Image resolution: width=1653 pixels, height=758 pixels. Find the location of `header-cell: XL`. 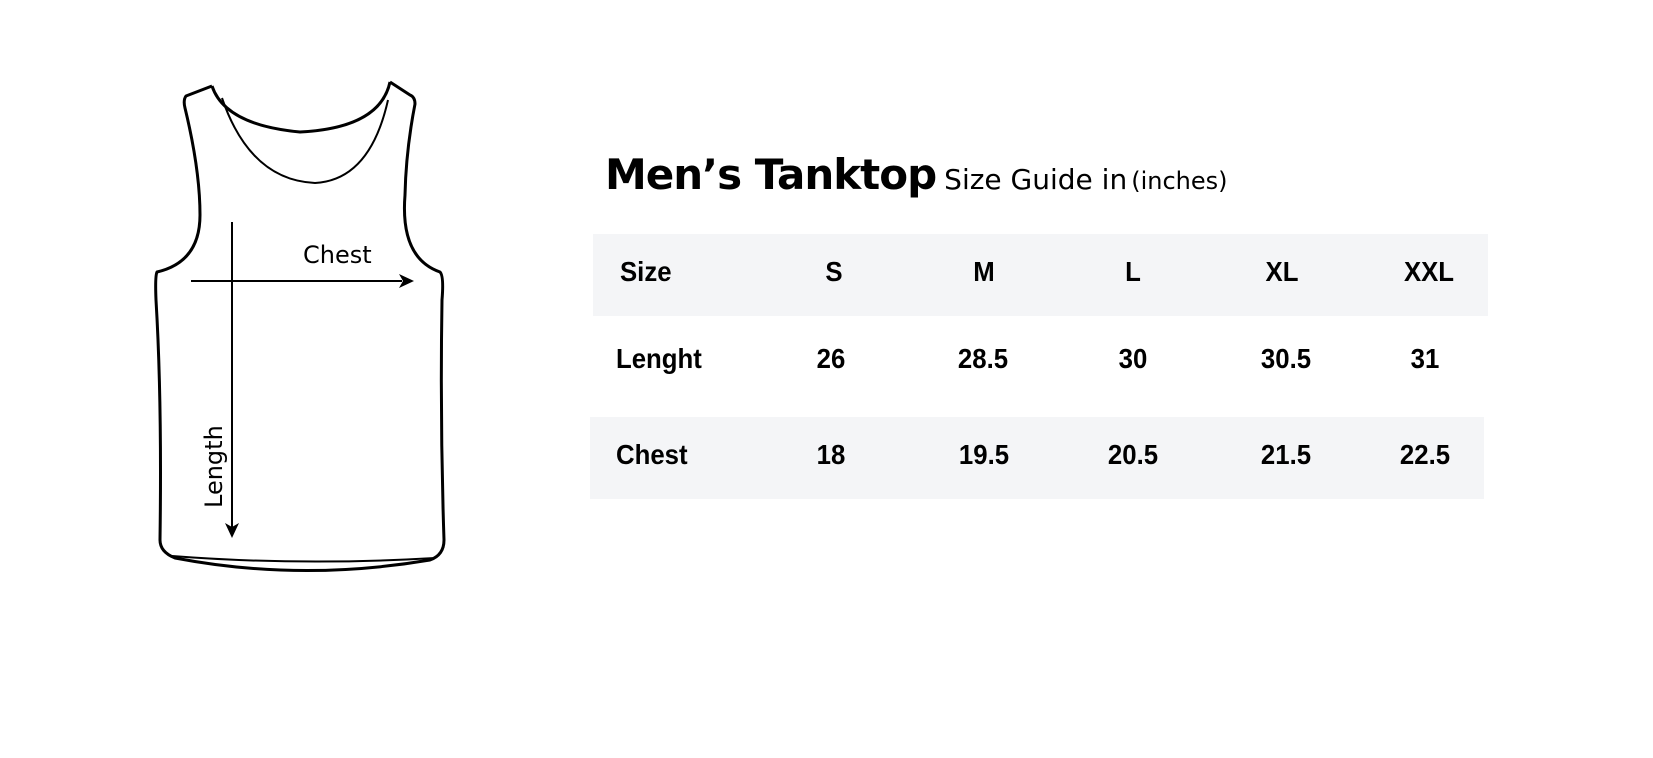

header-cell: XL is located at coordinates (1282, 271).